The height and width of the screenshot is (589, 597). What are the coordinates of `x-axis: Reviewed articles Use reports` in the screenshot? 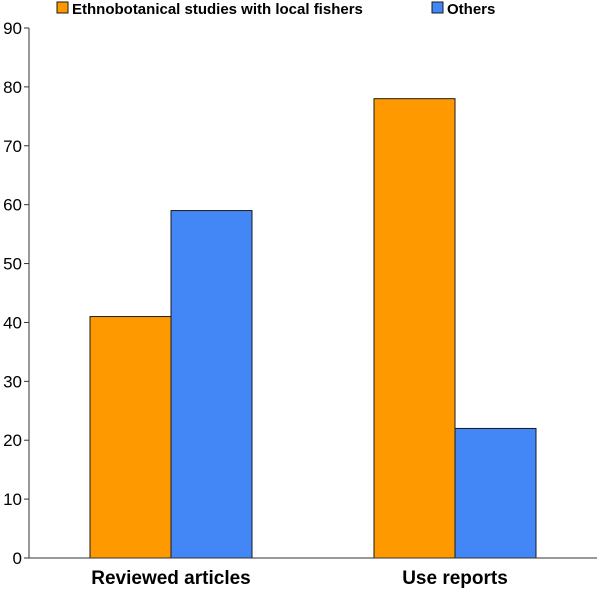 It's located at (313, 573).